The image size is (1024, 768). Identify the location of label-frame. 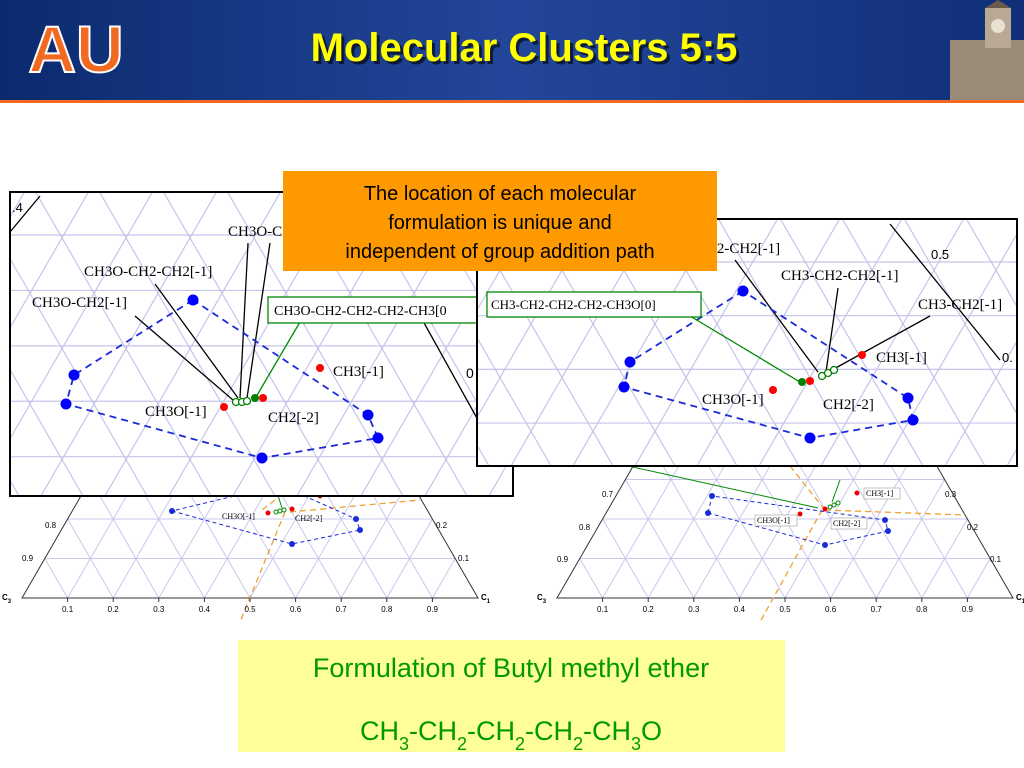
(849, 523).